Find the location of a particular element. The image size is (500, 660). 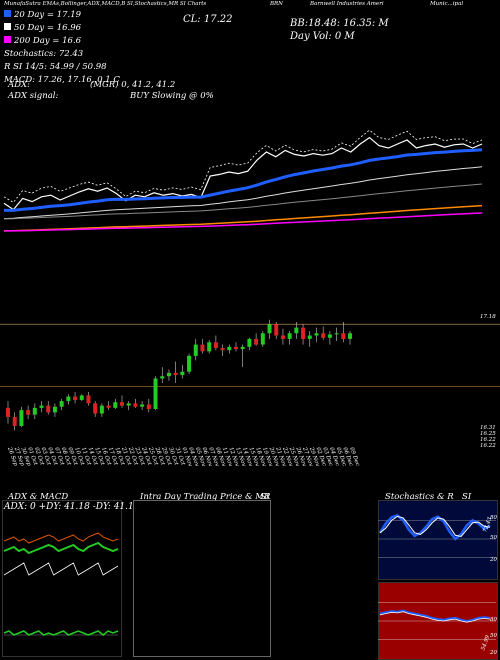

macd-legend: MACD: 17.26, 17.16, 0.1 C is located at coordinates (62, 80).